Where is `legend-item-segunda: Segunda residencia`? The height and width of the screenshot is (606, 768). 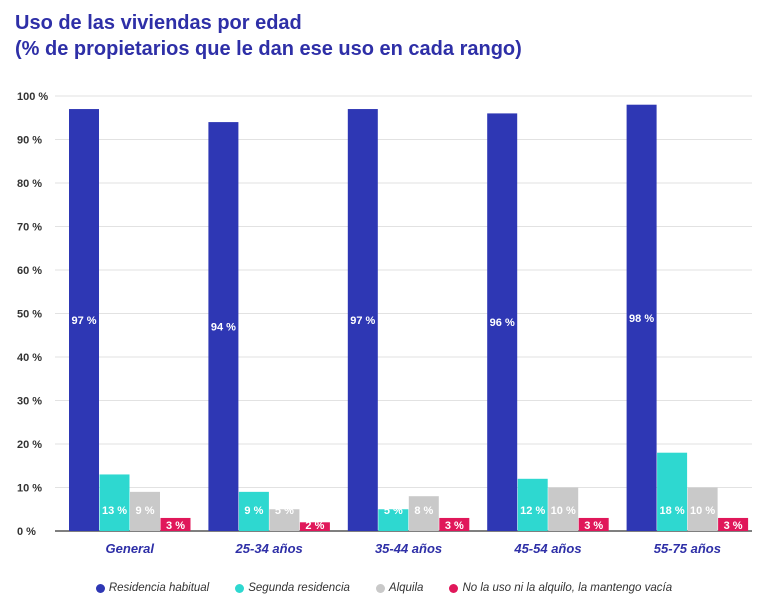
legend-item-segunda: Segunda residencia is located at coordinates (292, 588).